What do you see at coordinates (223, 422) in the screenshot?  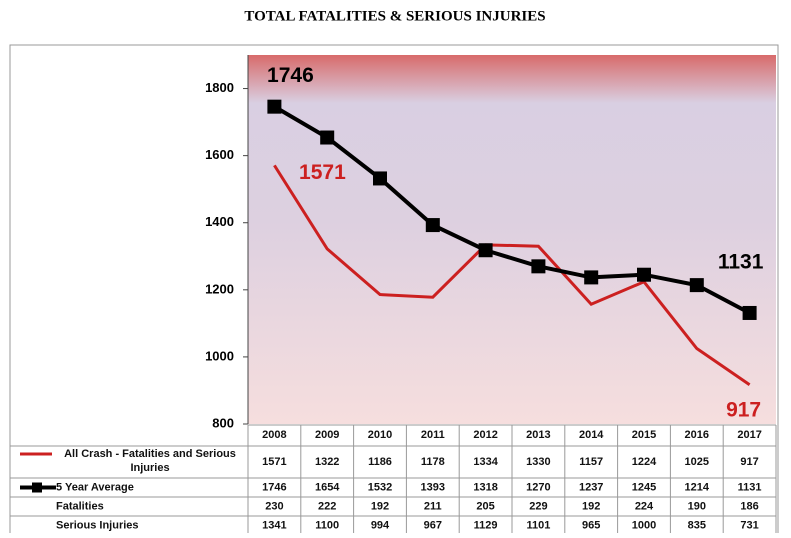 I see `y-tick-label: 800` at bounding box center [223, 422].